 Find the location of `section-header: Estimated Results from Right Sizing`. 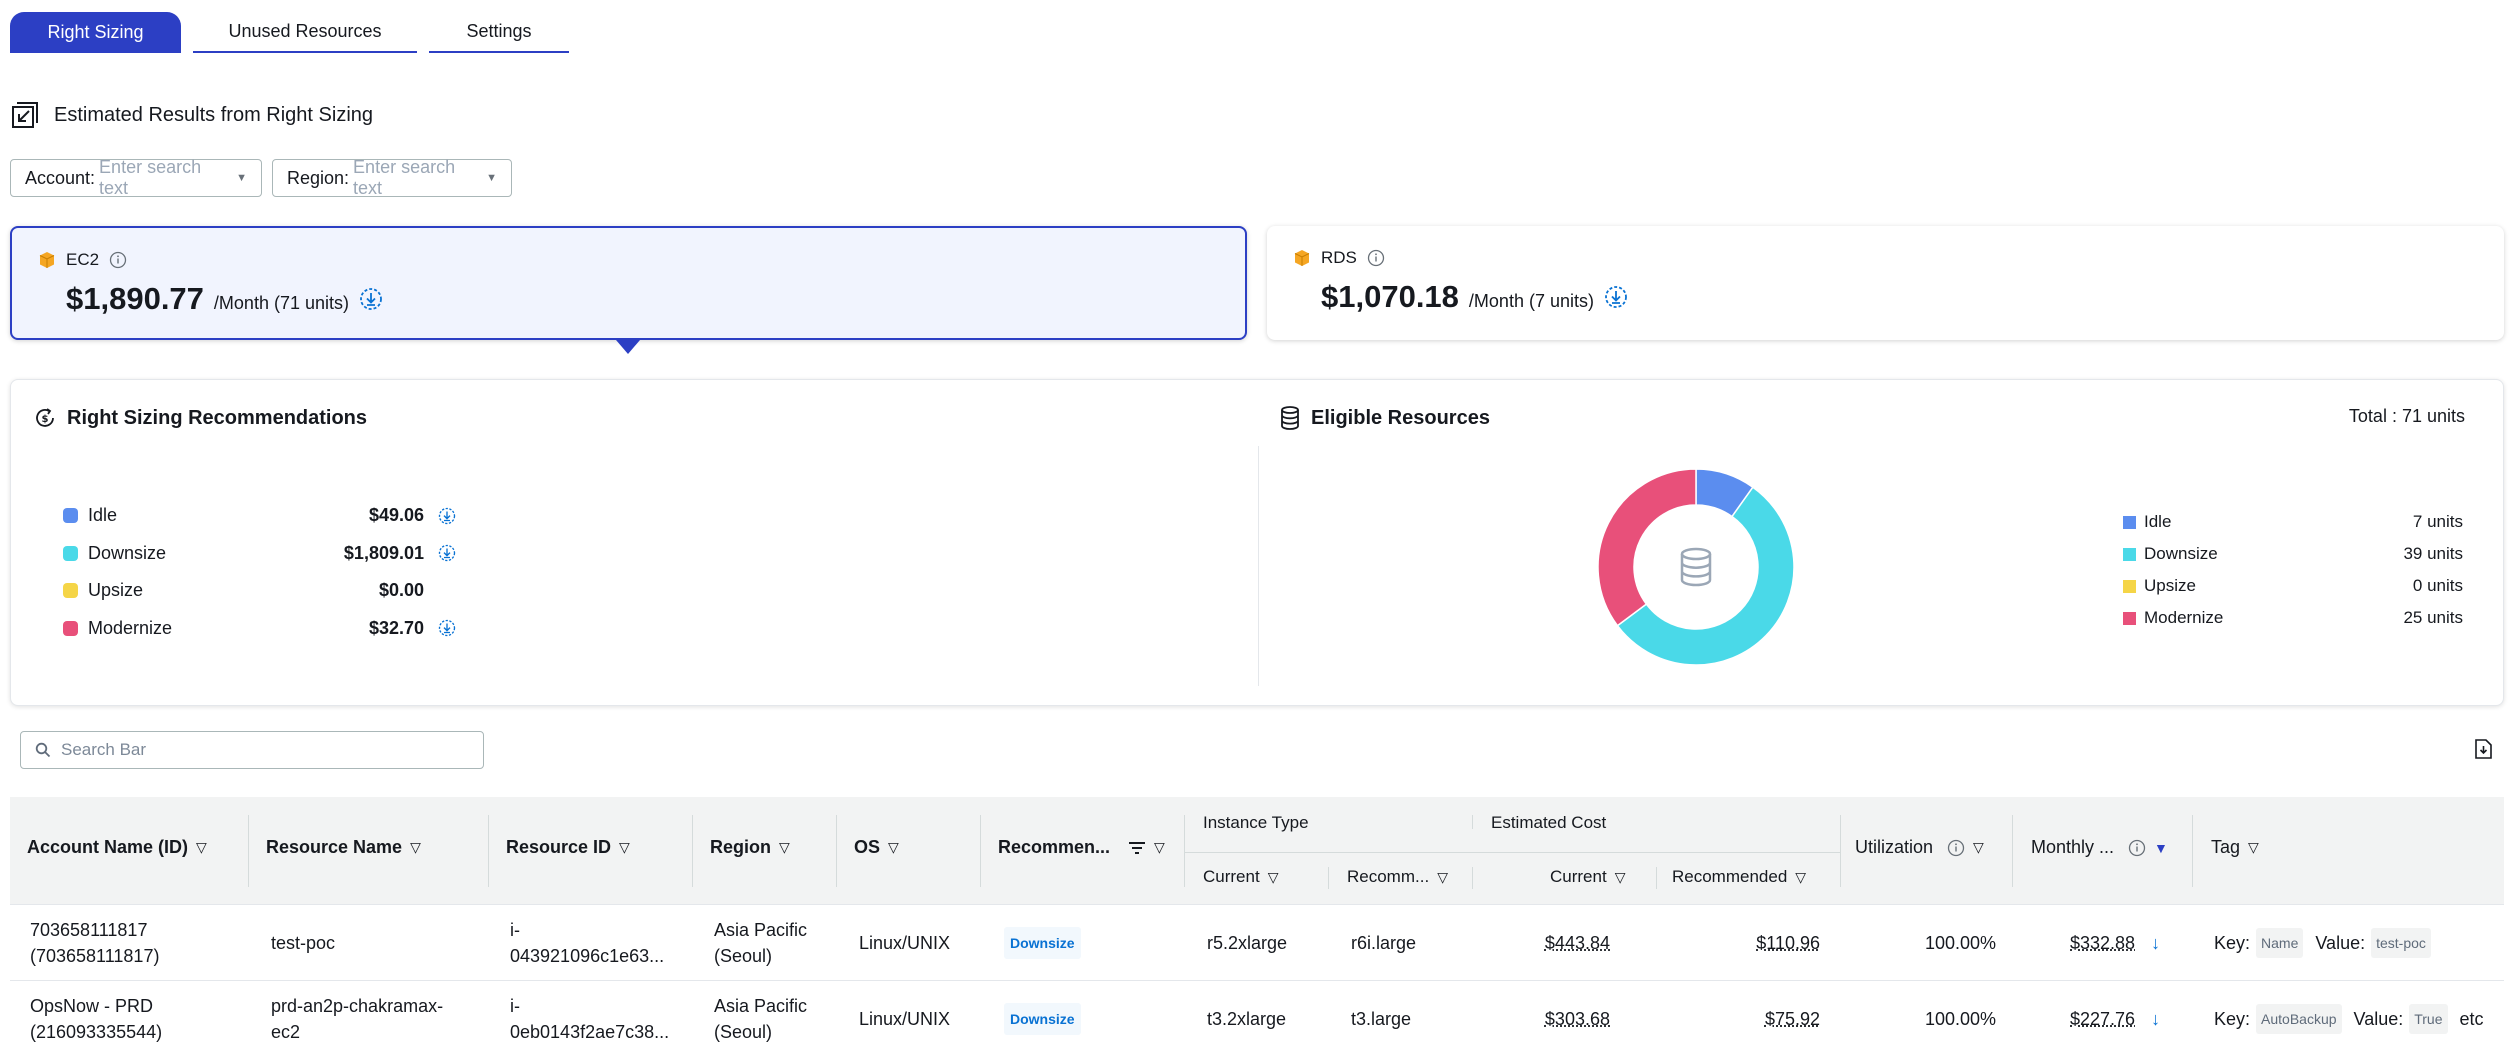

section-header: Estimated Results from Right Sizing is located at coordinates (191, 115).